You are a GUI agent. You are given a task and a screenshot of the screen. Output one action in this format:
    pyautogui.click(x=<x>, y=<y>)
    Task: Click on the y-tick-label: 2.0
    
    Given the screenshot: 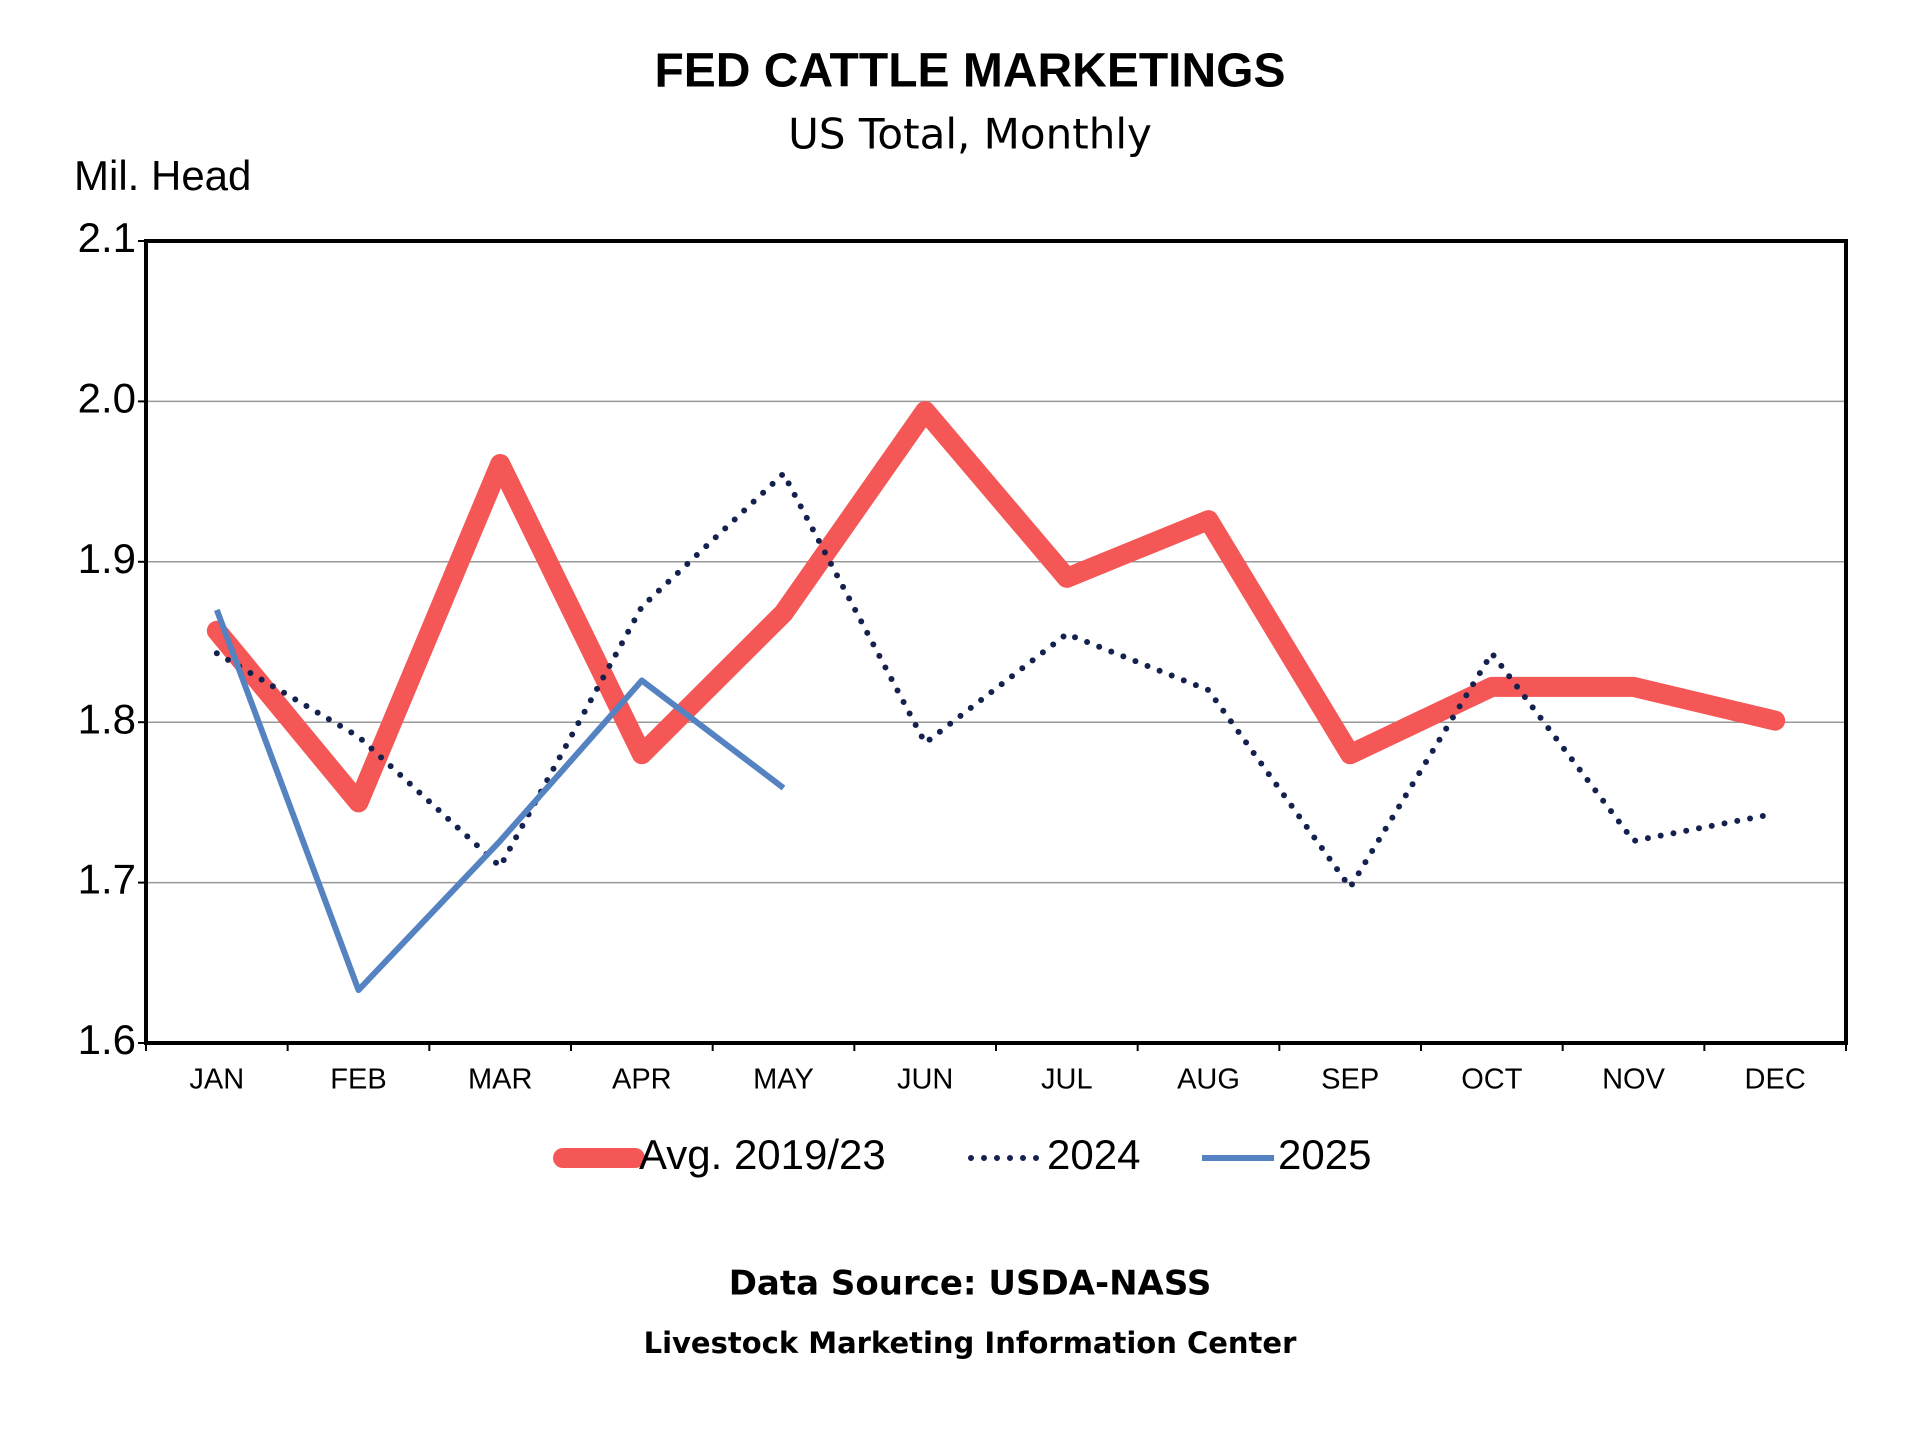 What is the action you would take?
    pyautogui.click(x=107, y=397)
    